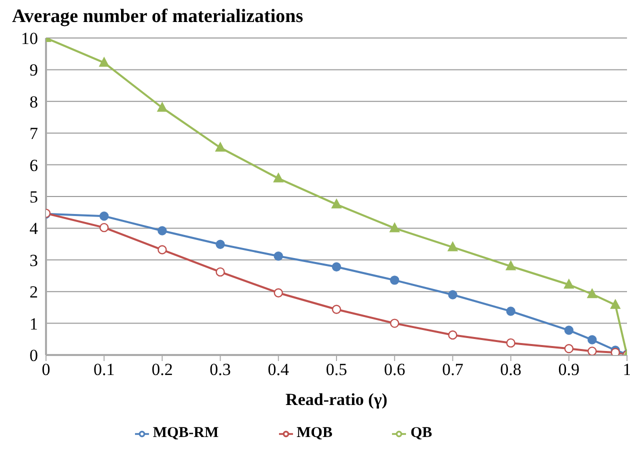 The height and width of the screenshot is (465, 630). I want to click on y-tick-label: 6, so click(34, 165).